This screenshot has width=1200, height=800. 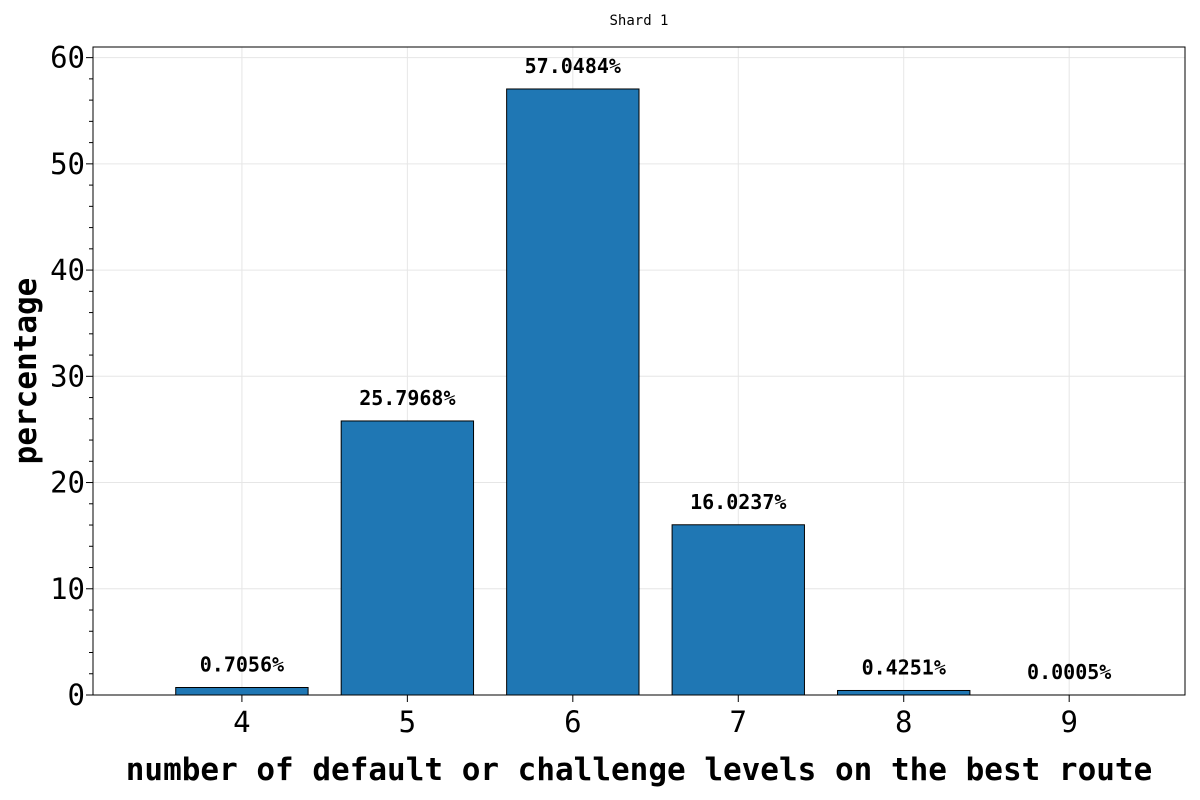 I want to click on y-tick-label: 20, so click(x=67, y=483).